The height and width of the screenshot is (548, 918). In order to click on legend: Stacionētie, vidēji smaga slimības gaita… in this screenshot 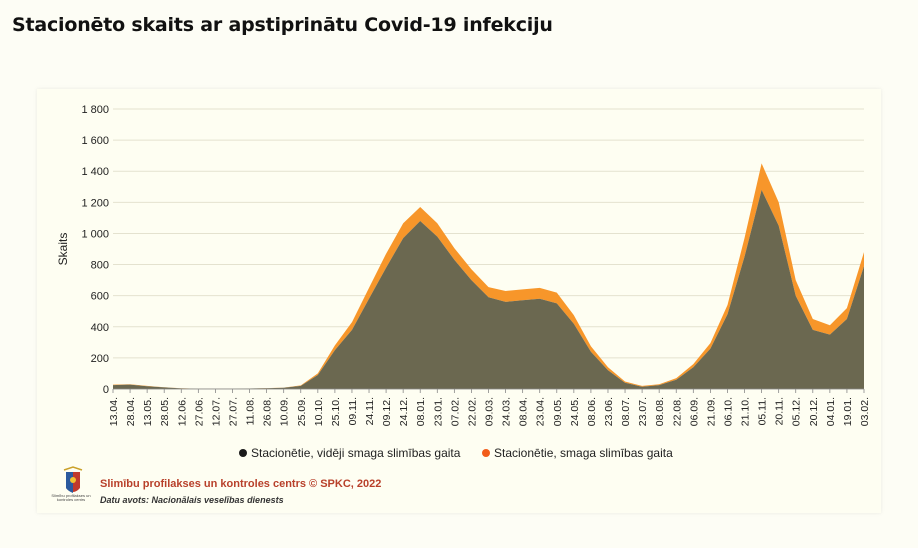, I will do `click(456, 453)`.